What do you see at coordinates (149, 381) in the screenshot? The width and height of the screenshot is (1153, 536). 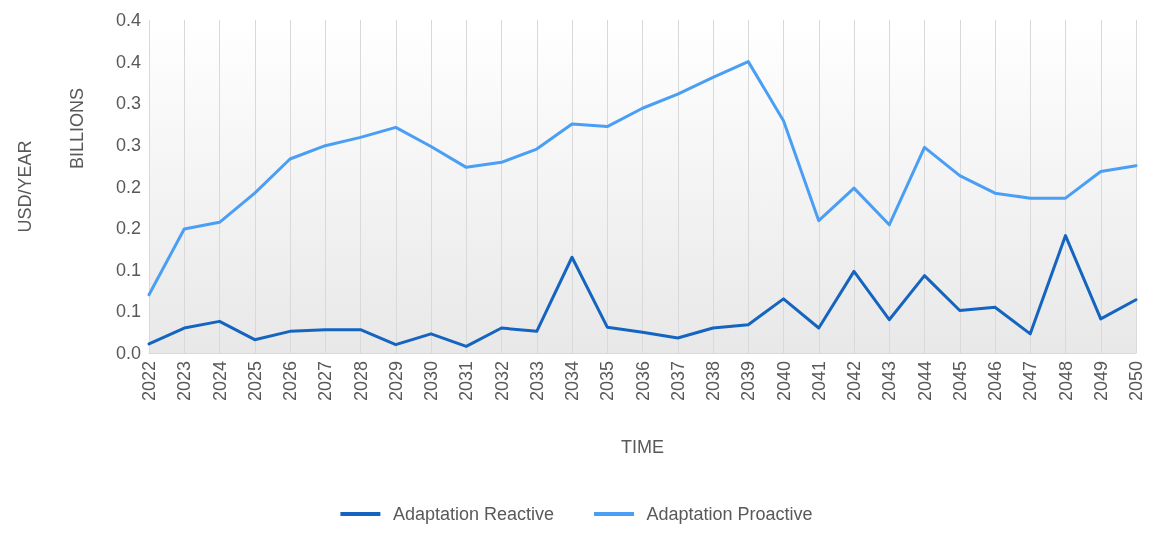 I see `x-tick-label: 2022` at bounding box center [149, 381].